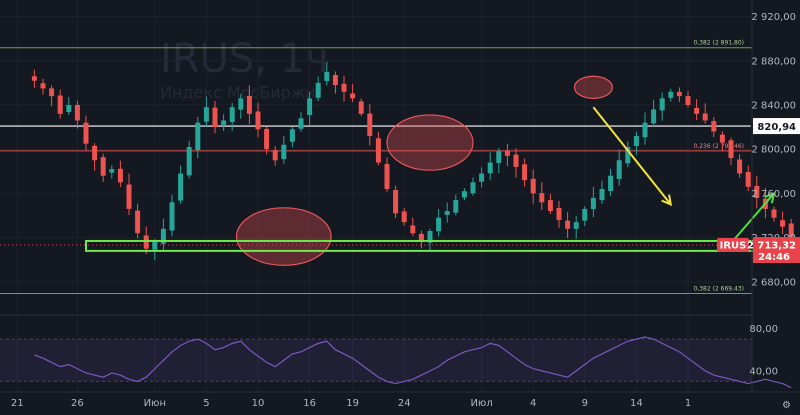  What do you see at coordinates (770, 197) in the screenshot?
I see `green-up-arrow-head` at bounding box center [770, 197].